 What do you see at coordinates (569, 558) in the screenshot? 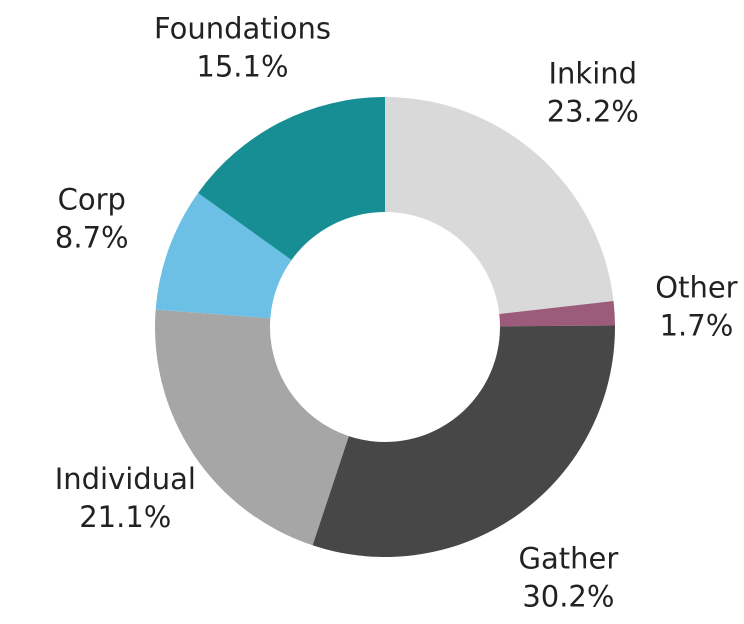
I see `slice-label: Gather` at bounding box center [569, 558].